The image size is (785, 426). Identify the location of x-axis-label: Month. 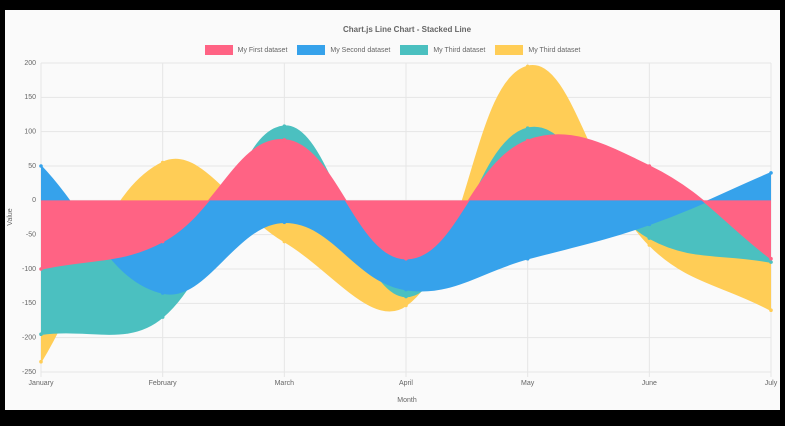
(407, 400).